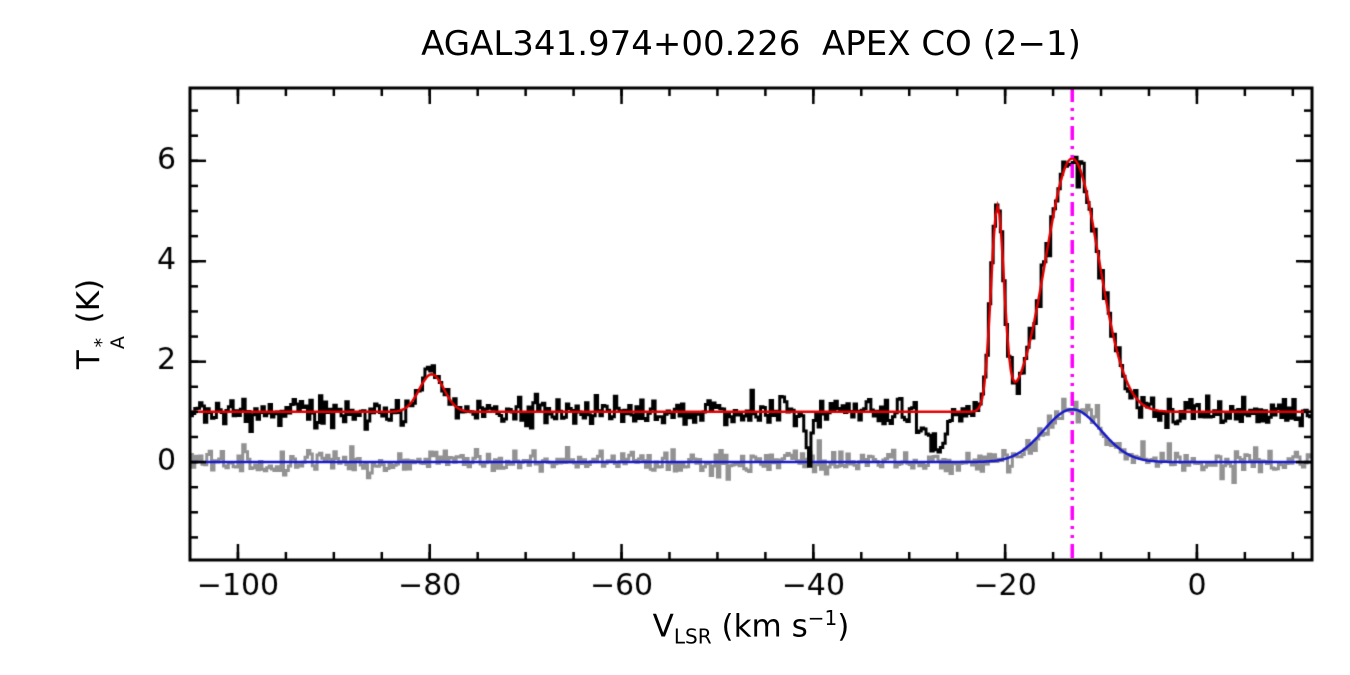 Image resolution: width=1350 pixels, height=675 pixels. I want to click on y-axis-label: T * A (K), so click(99, 324).